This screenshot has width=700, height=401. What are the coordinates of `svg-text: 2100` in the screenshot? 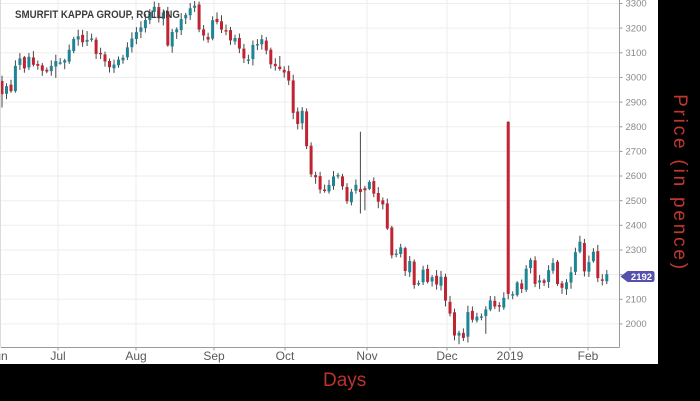 It's located at (636, 300).